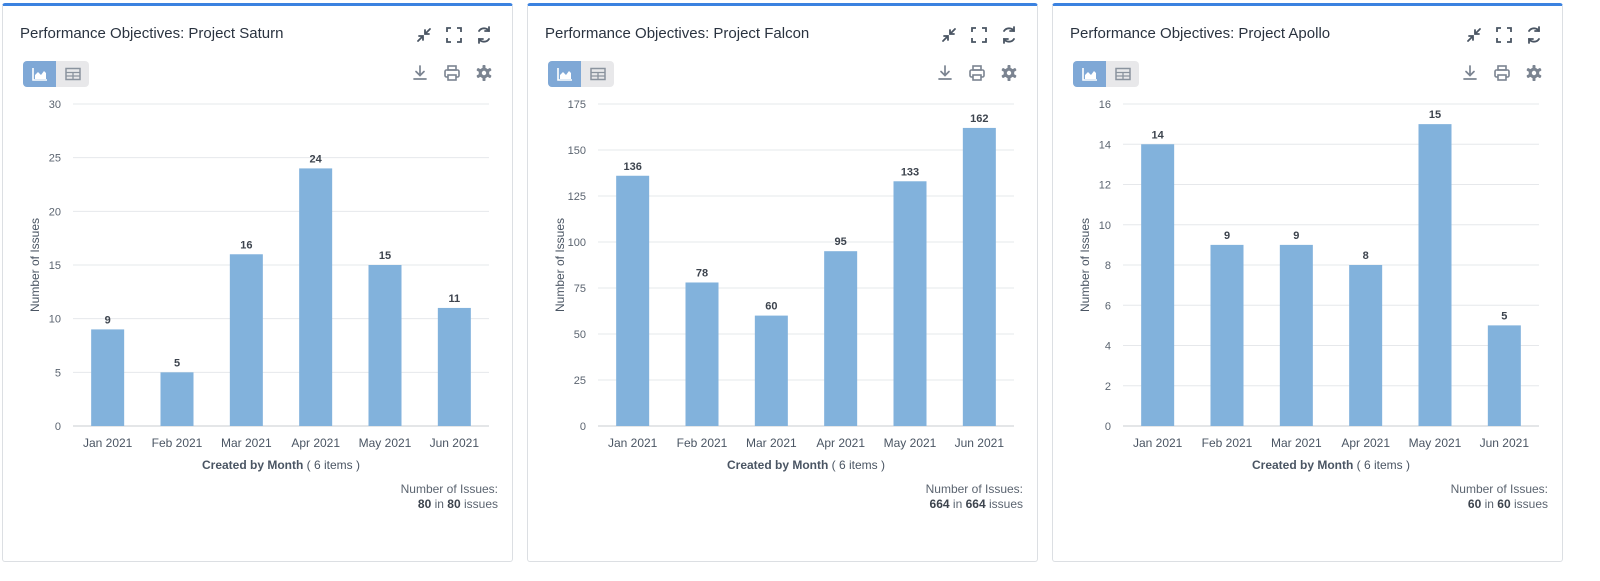 The image size is (1600, 581). Describe the element at coordinates (55, 105) in the screenshot. I see `y-tick-label: 30` at that location.